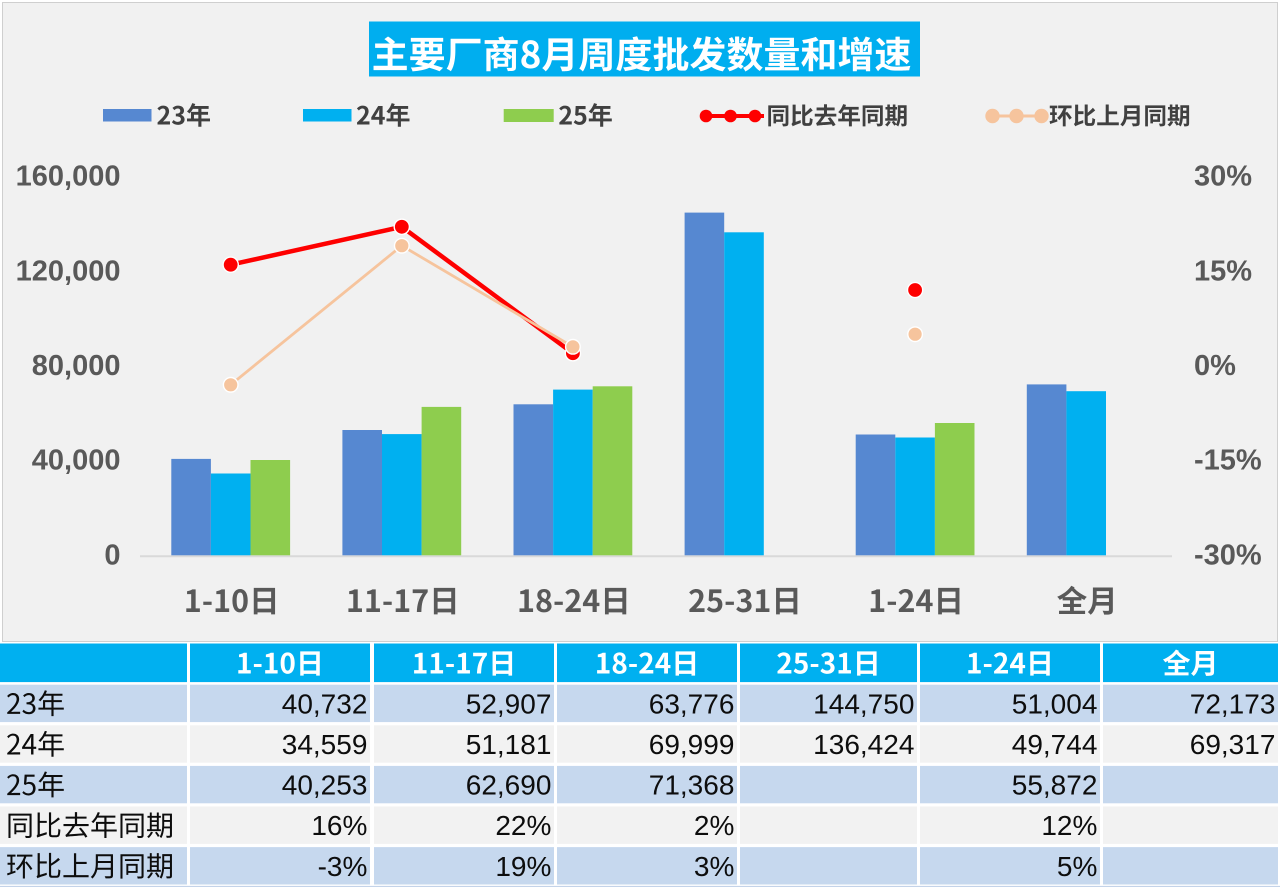 The image size is (1280, 887). I want to click on svg-text: 34,559, so click(325, 744).